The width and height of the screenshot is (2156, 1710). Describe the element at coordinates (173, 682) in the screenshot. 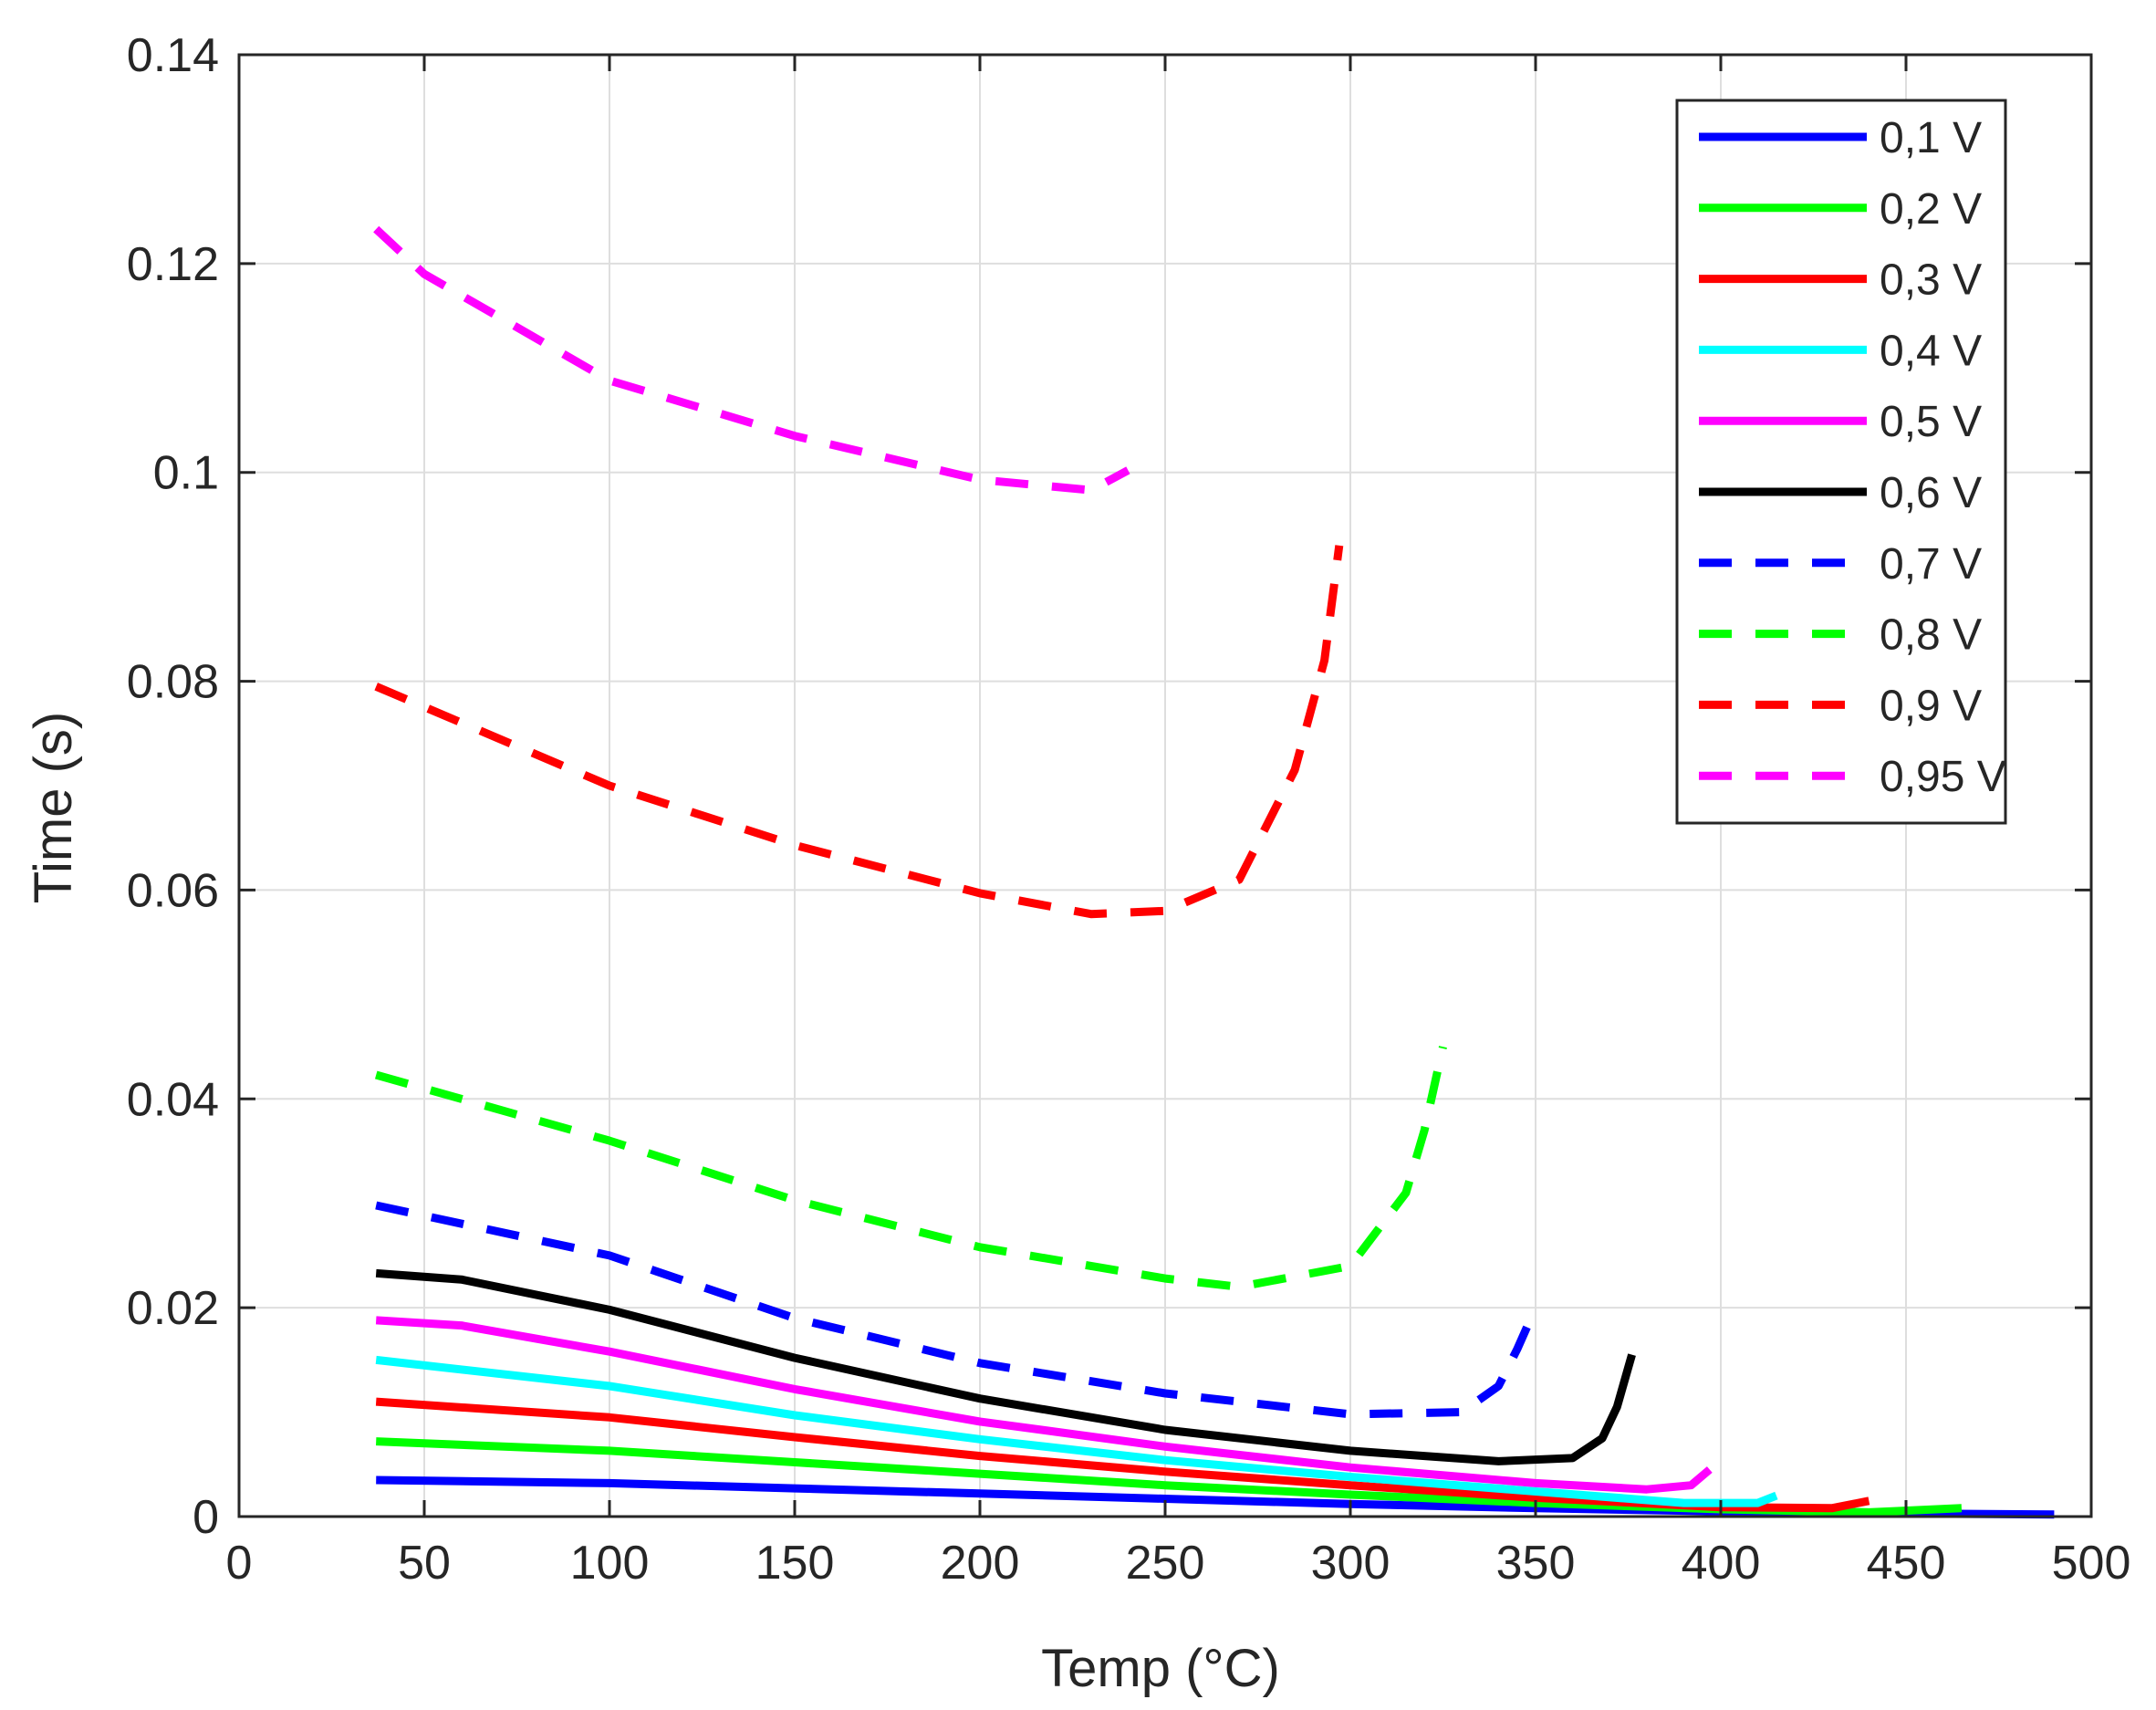

I see `y-tick-label: 0.08` at that location.